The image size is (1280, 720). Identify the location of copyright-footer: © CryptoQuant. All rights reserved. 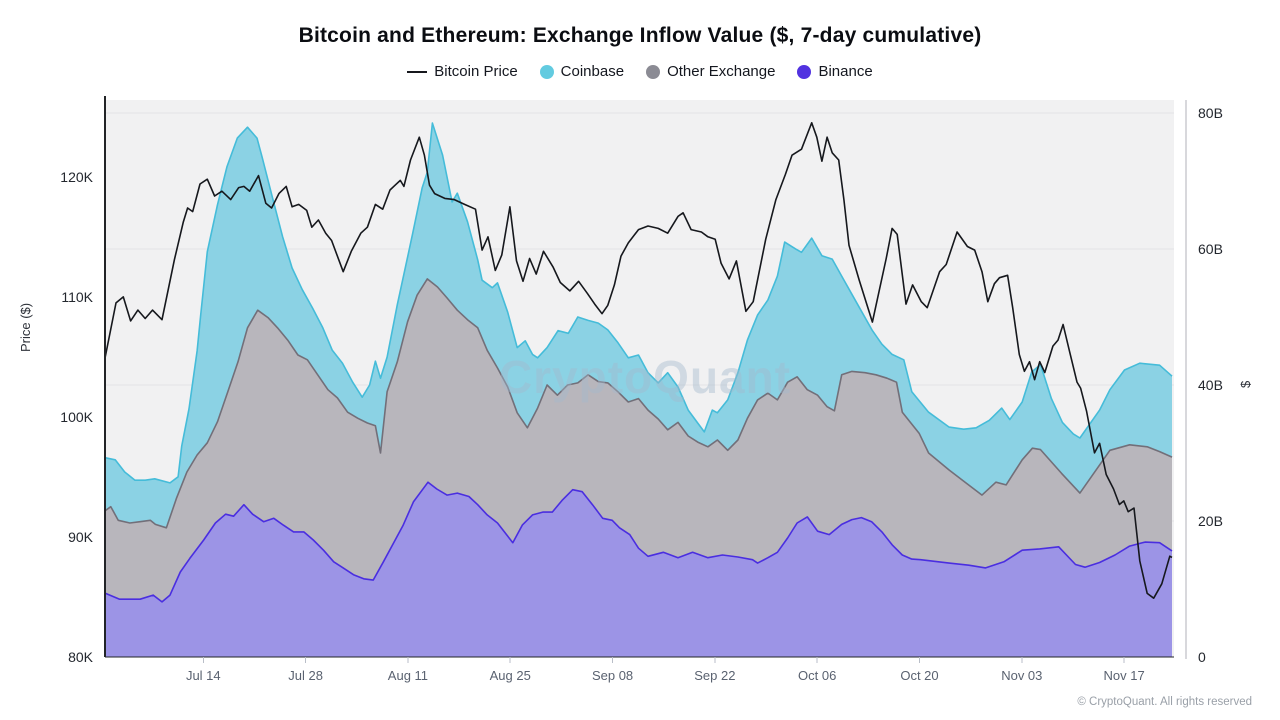
(1164, 702).